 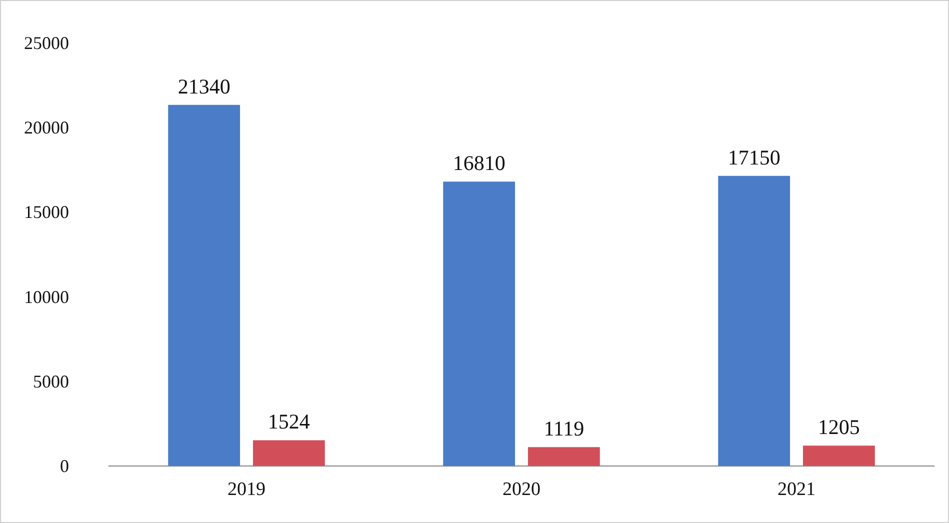 I want to click on y-tick-label: 20000, so click(x=46, y=128).